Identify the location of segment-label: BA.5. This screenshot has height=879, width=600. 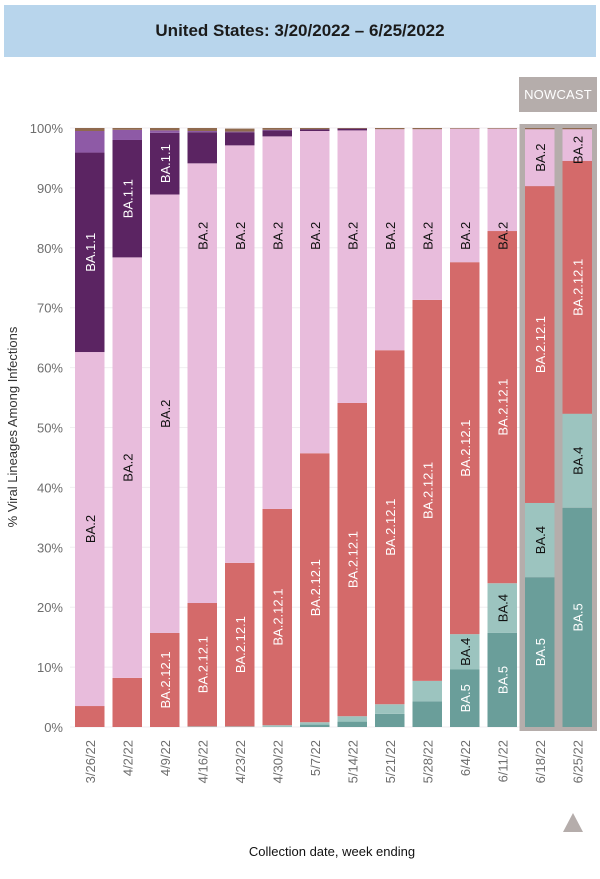
(502, 680).